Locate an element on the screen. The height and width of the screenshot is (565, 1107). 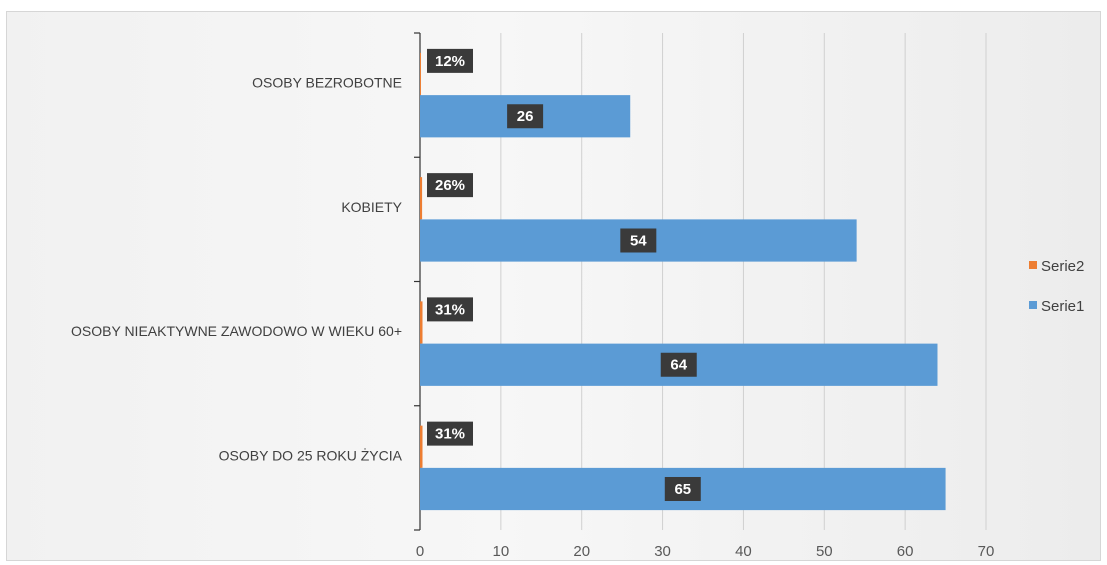
category-label: OSOBY NIEAKTYWNE ZAWODOWO W WIEKU 60+ is located at coordinates (236, 331).